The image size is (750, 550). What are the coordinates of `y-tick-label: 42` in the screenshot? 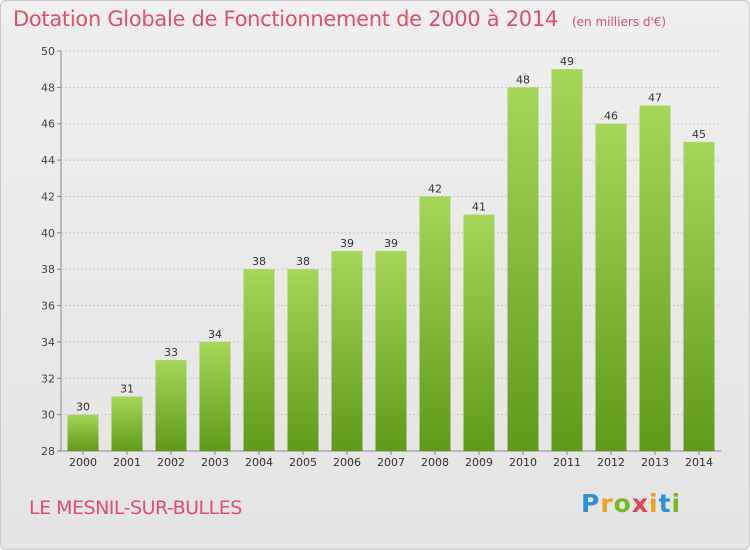 It's located at (48, 196).